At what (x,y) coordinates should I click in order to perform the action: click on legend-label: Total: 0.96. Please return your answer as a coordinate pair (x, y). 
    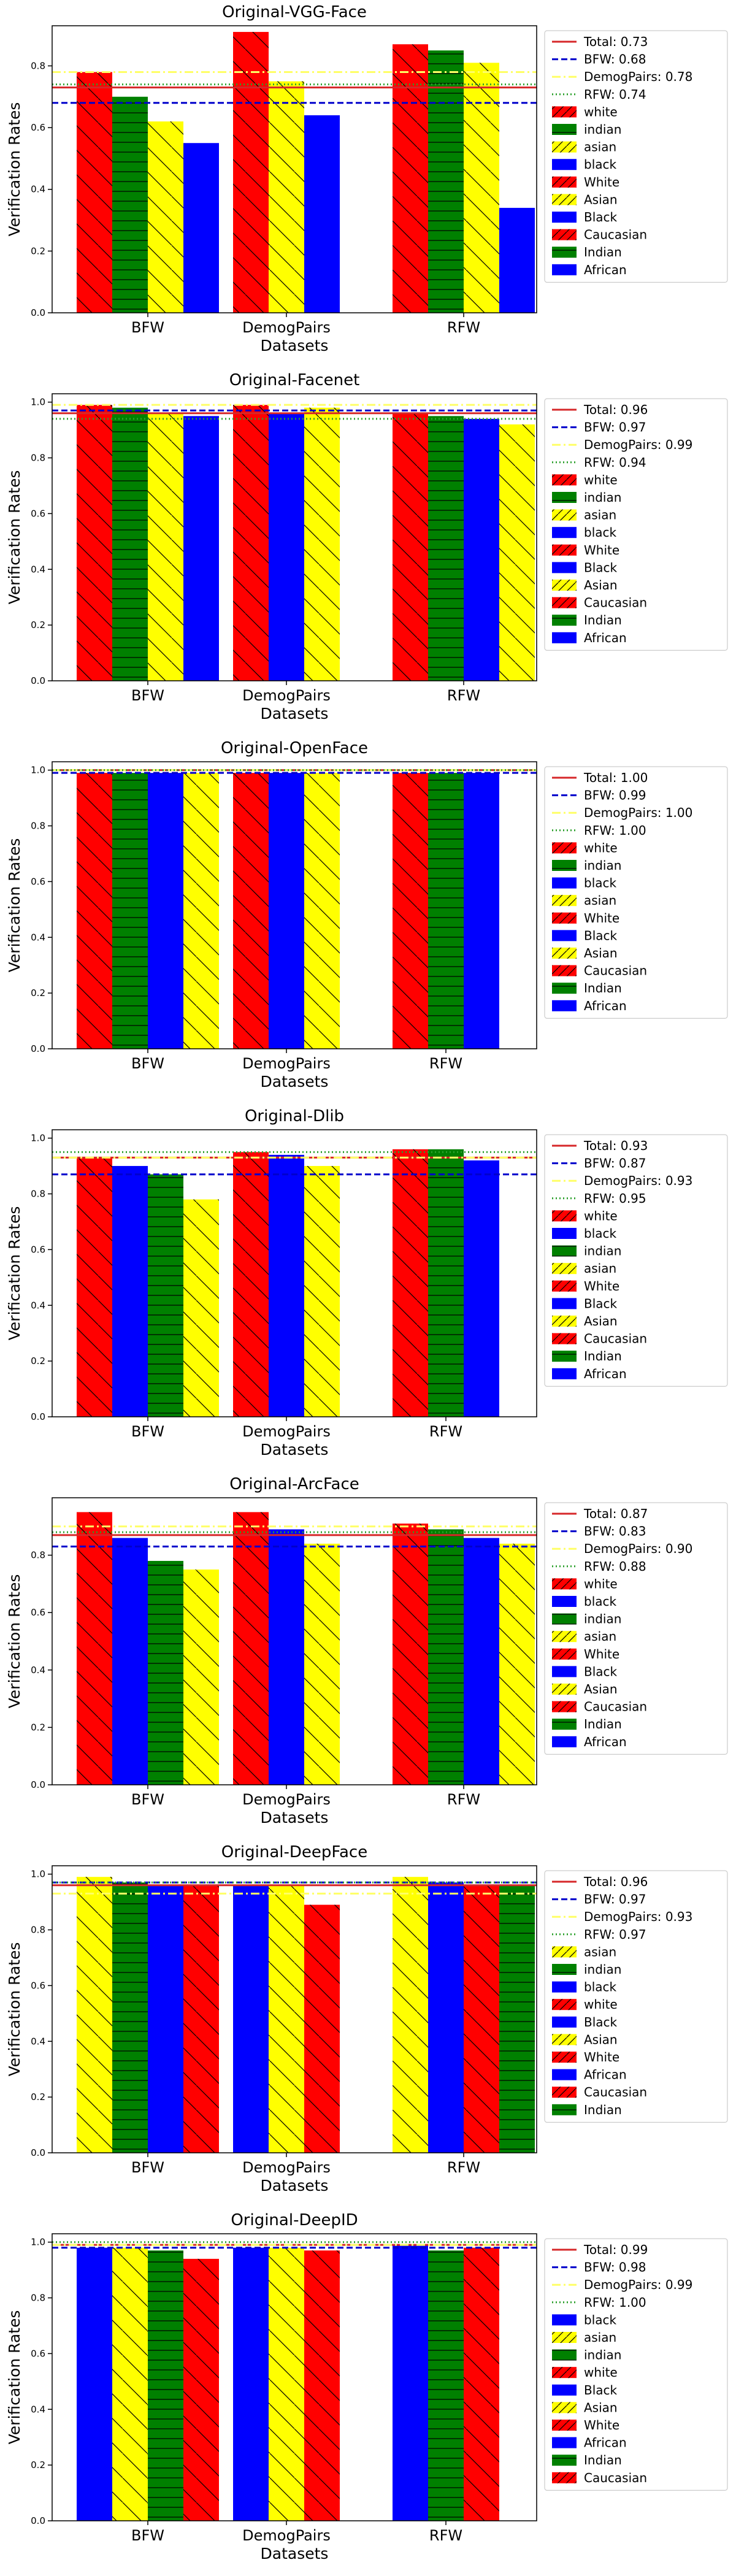
    Looking at the image, I should click on (615, 1881).